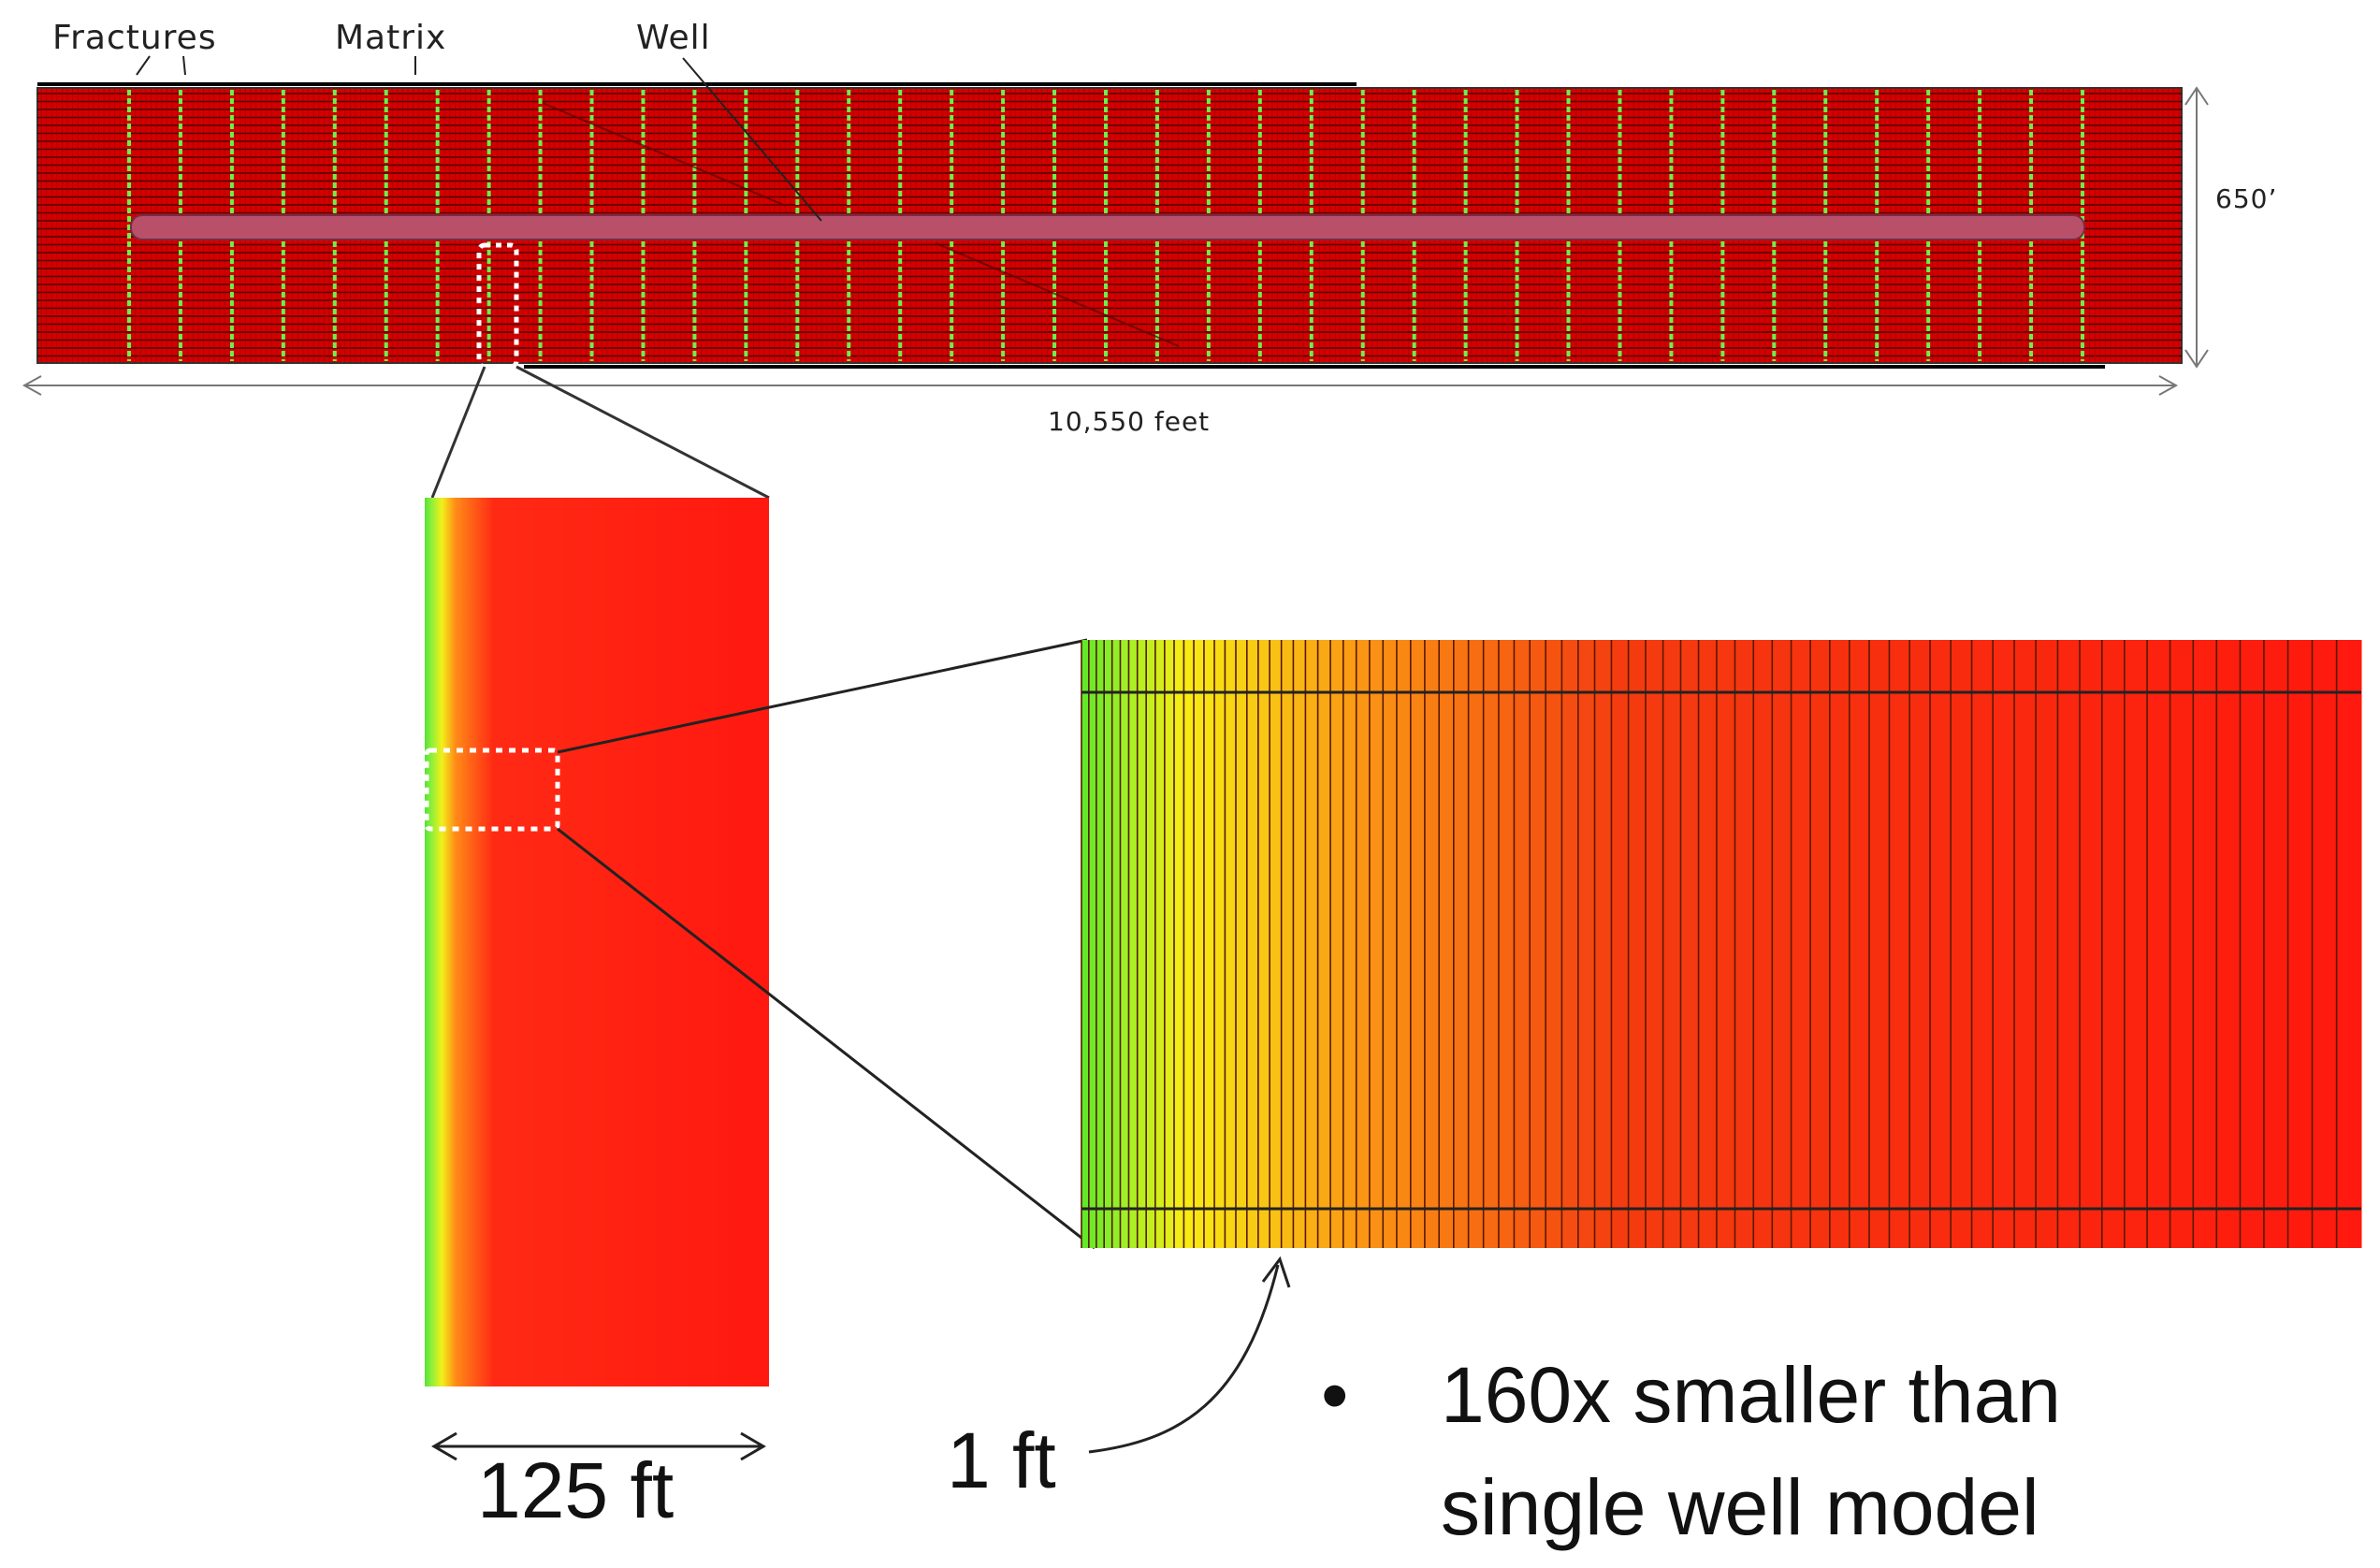 This screenshot has width=2380, height=1568. What do you see at coordinates (752, 140) in the screenshot?
I see `well-pointer` at bounding box center [752, 140].